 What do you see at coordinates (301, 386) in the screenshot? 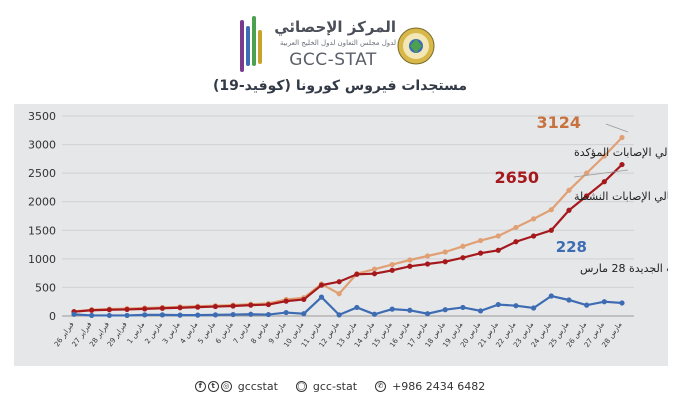
I see `snapchat-icon: ◯` at bounding box center [301, 386].